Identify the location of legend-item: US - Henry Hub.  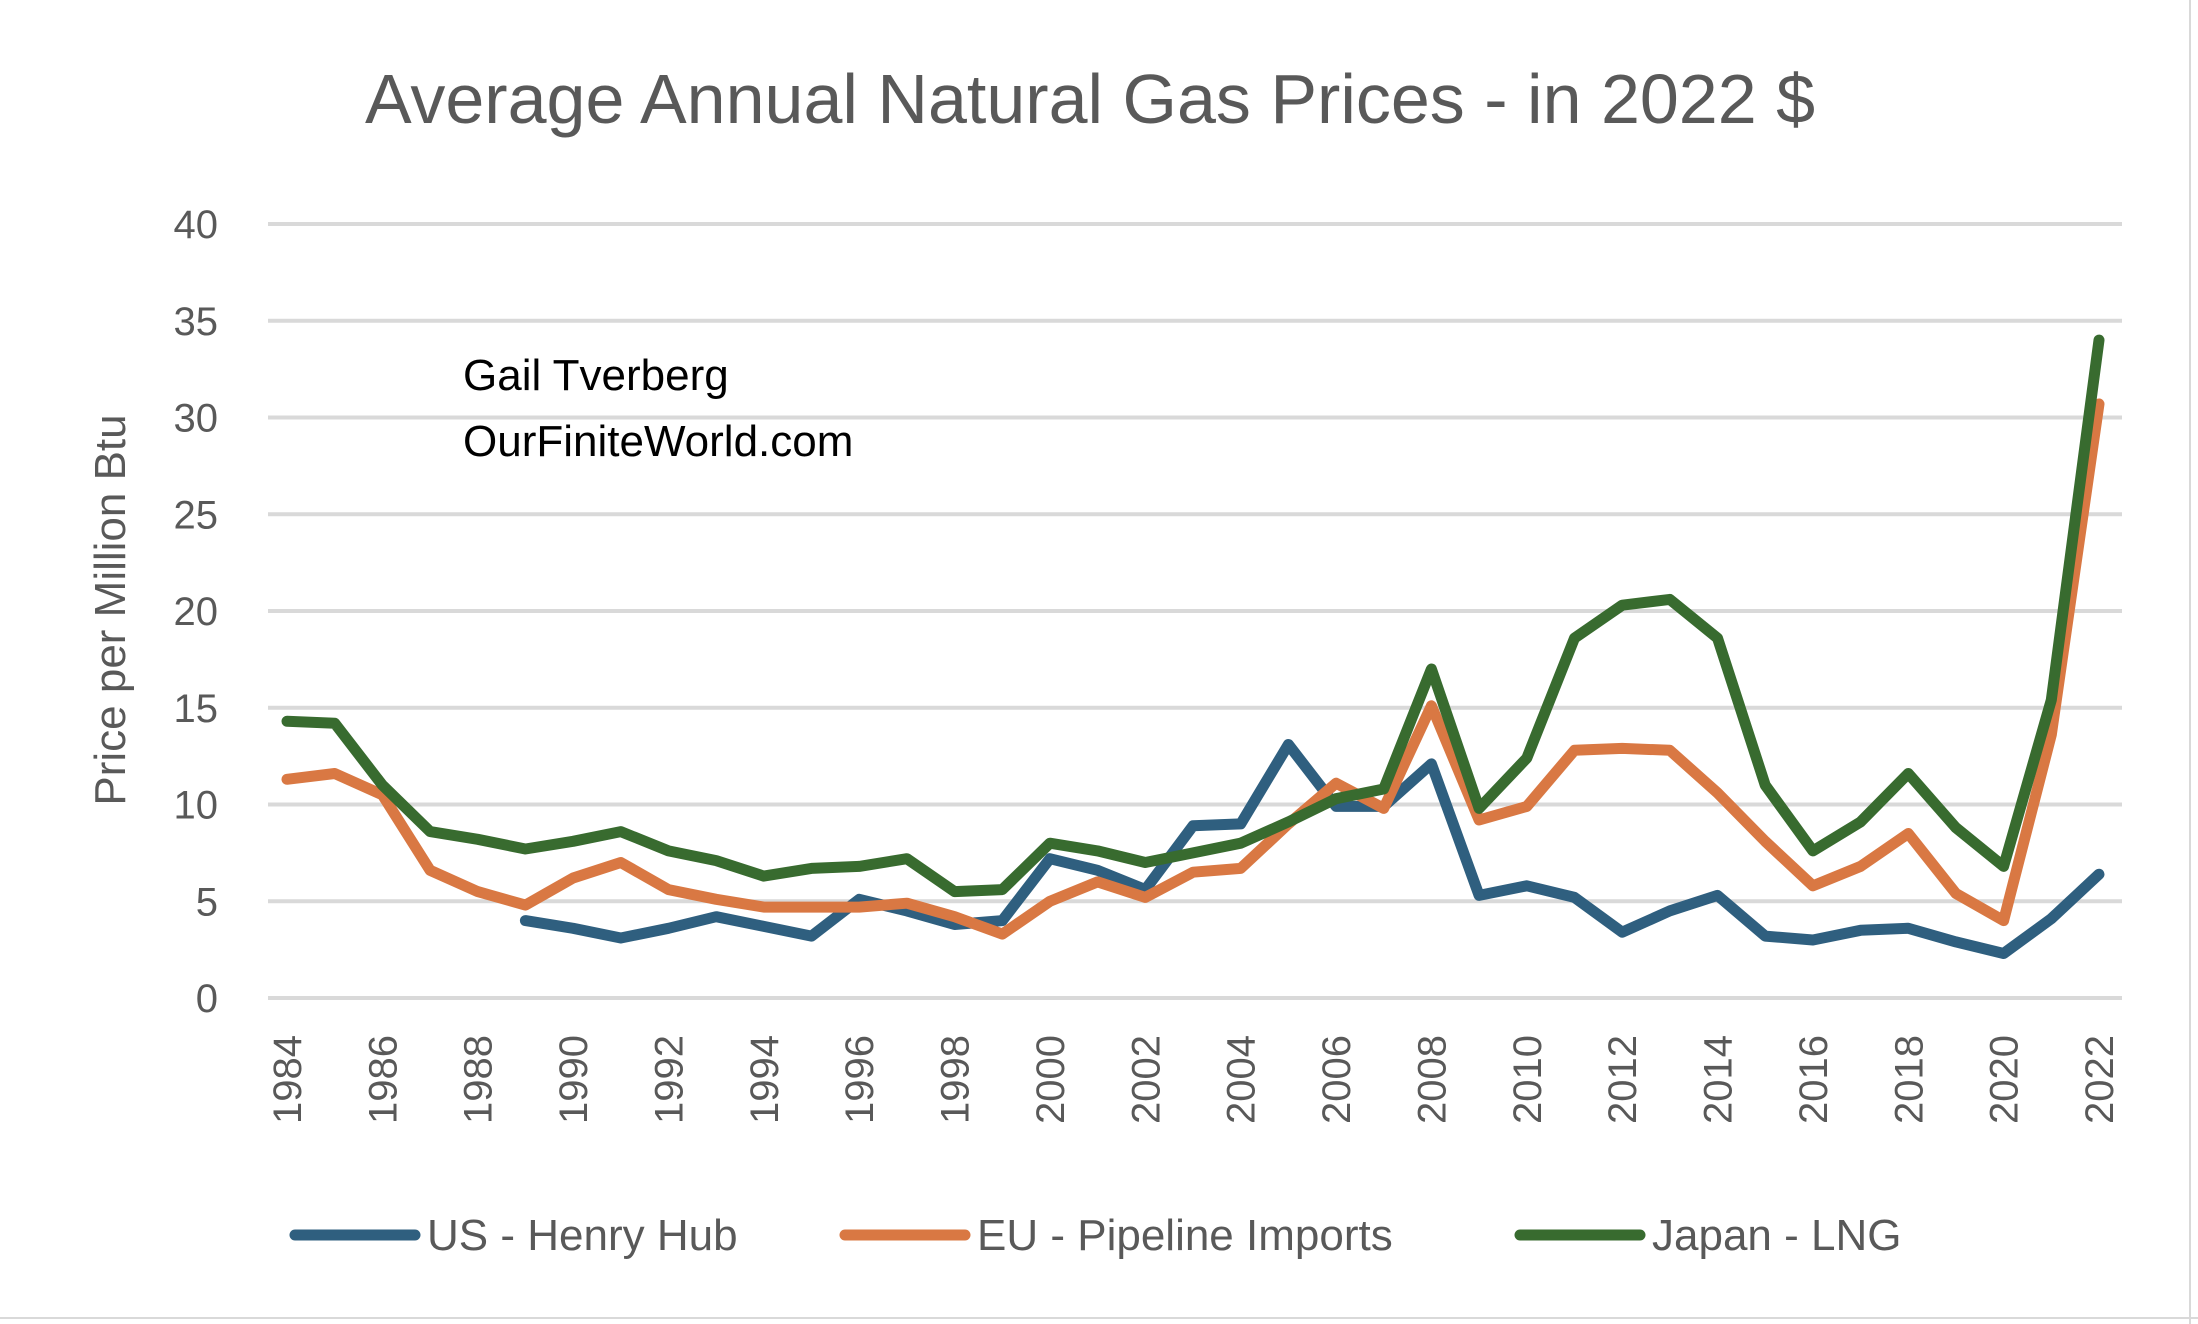
(513, 1235).